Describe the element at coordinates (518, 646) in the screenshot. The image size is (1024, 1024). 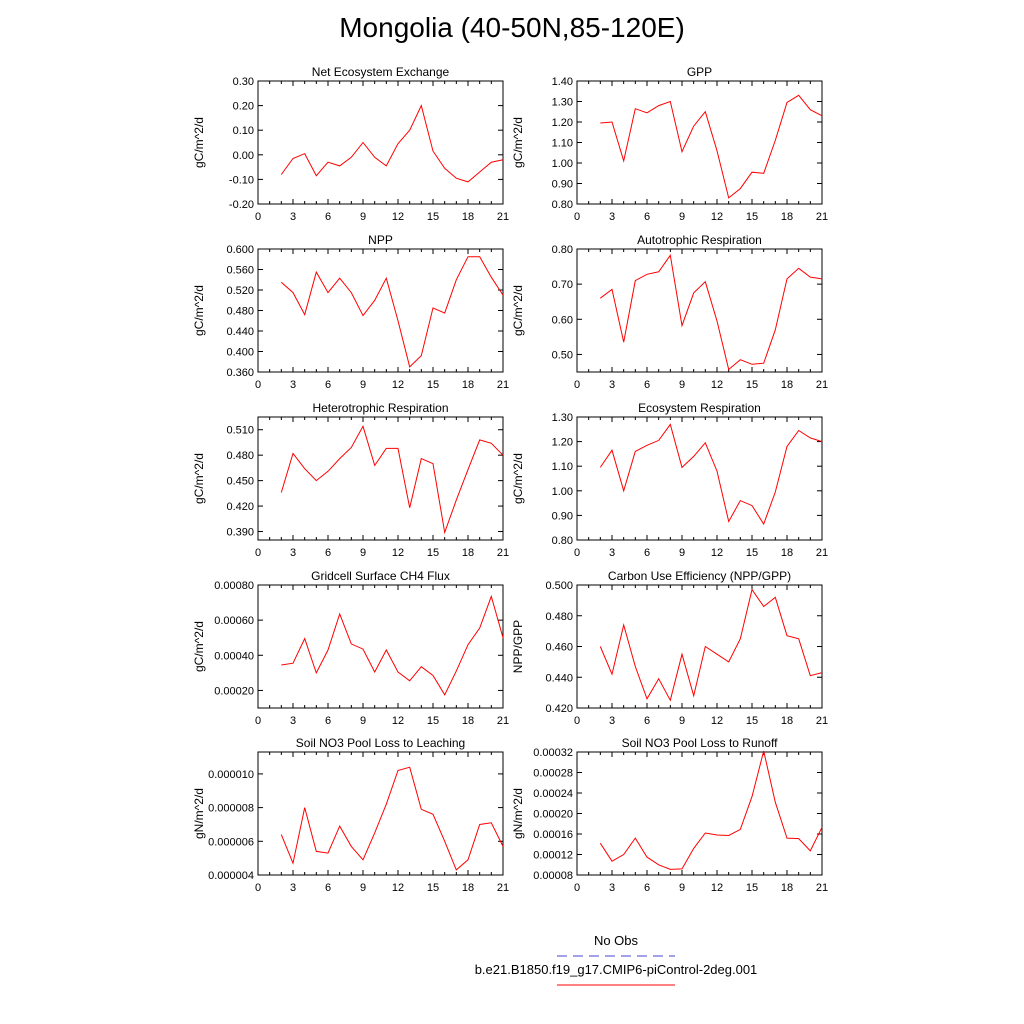
I see `y-axis-label: NPP/GPP` at that location.